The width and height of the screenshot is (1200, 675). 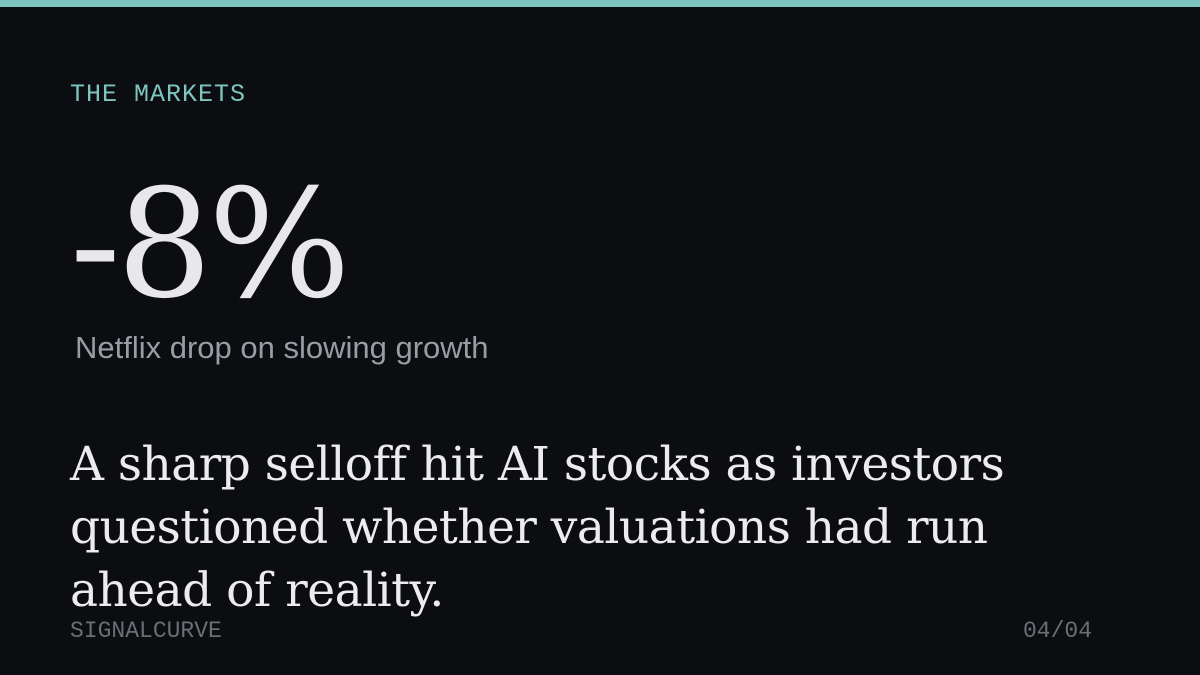 I want to click on page-number: 04/04, so click(x=1057, y=631).